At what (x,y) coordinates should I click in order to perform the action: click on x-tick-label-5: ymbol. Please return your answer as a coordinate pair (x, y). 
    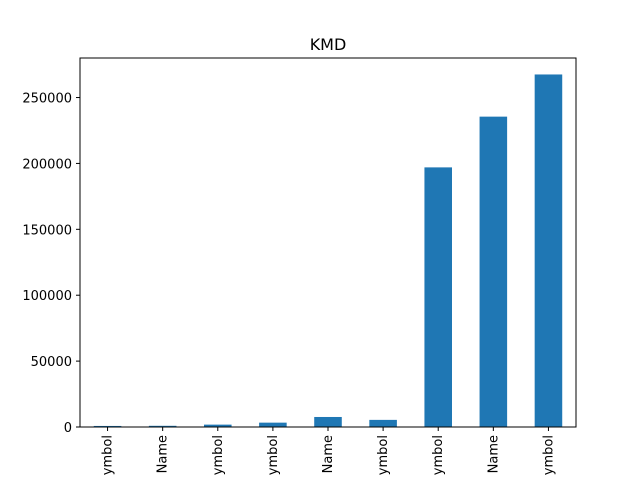
    Looking at the image, I should click on (383, 455).